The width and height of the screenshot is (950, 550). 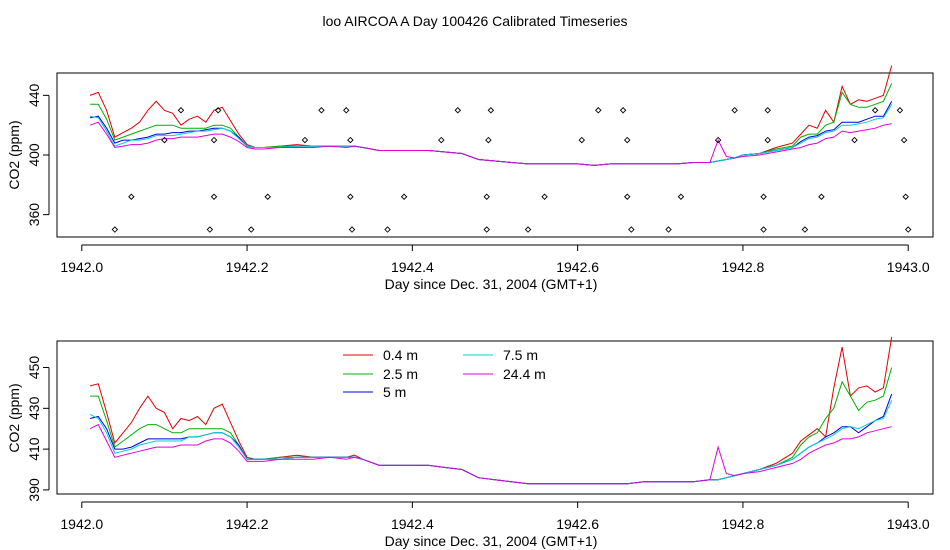 What do you see at coordinates (444, 373) in the screenshot?
I see `bottom-legend: 0.4 m 2.5 m 5 m 7.5 m 24.4 m` at bounding box center [444, 373].